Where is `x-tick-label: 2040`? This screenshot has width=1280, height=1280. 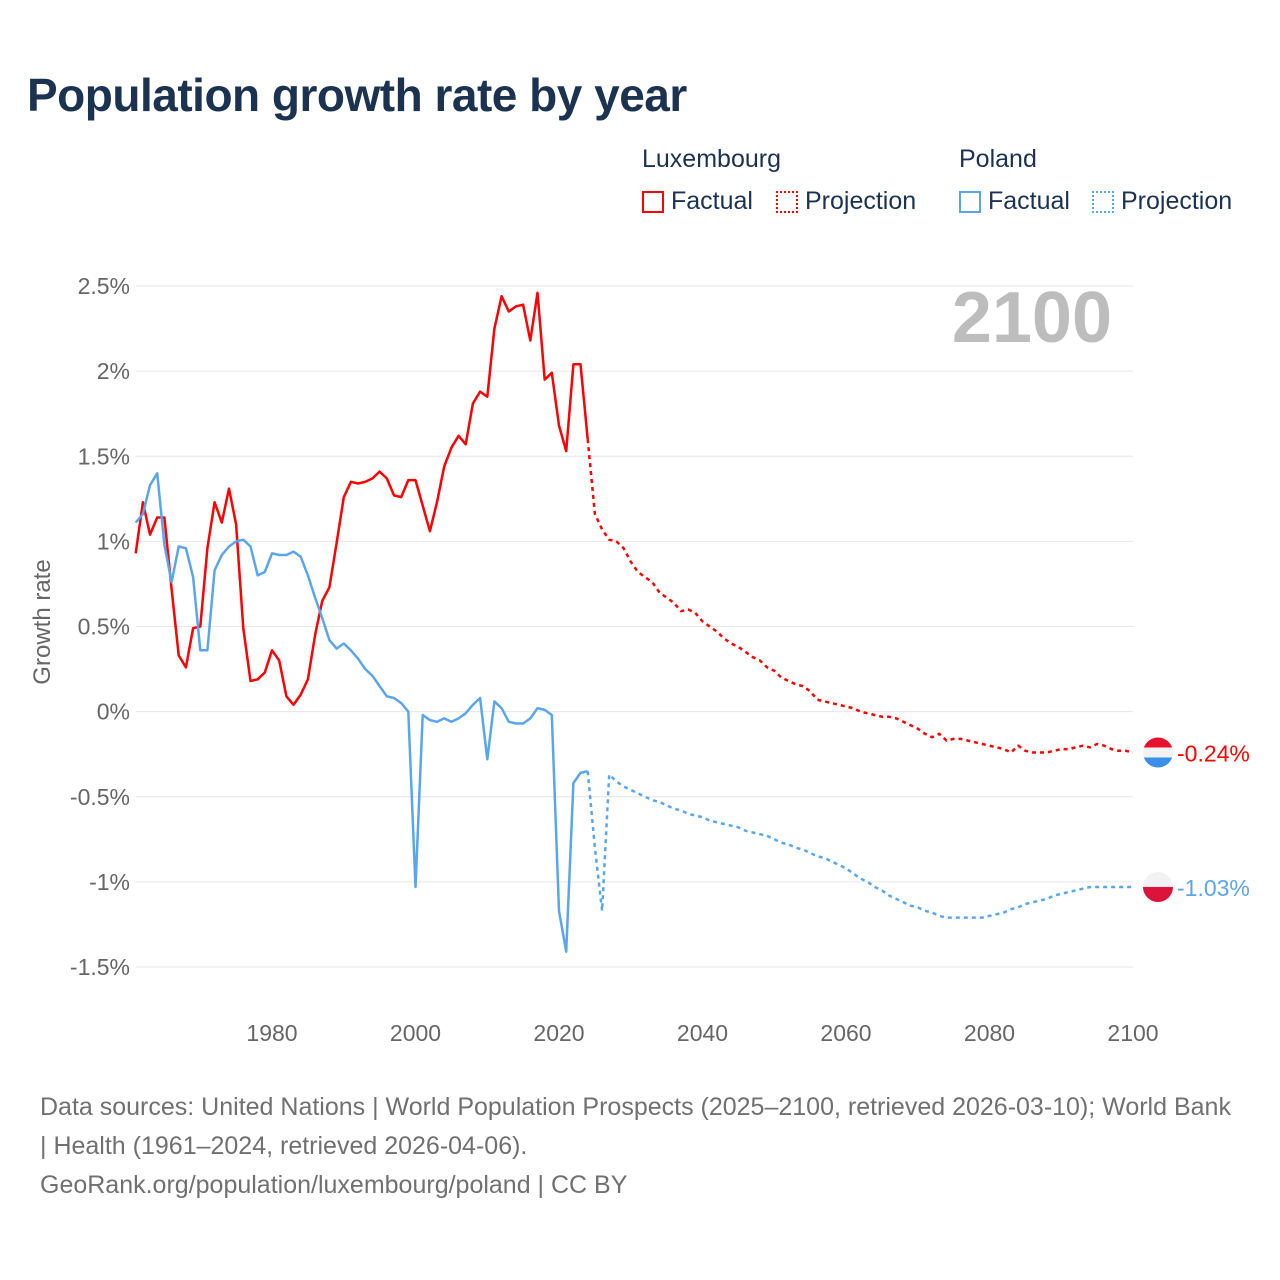
x-tick-label: 2040 is located at coordinates (702, 1033).